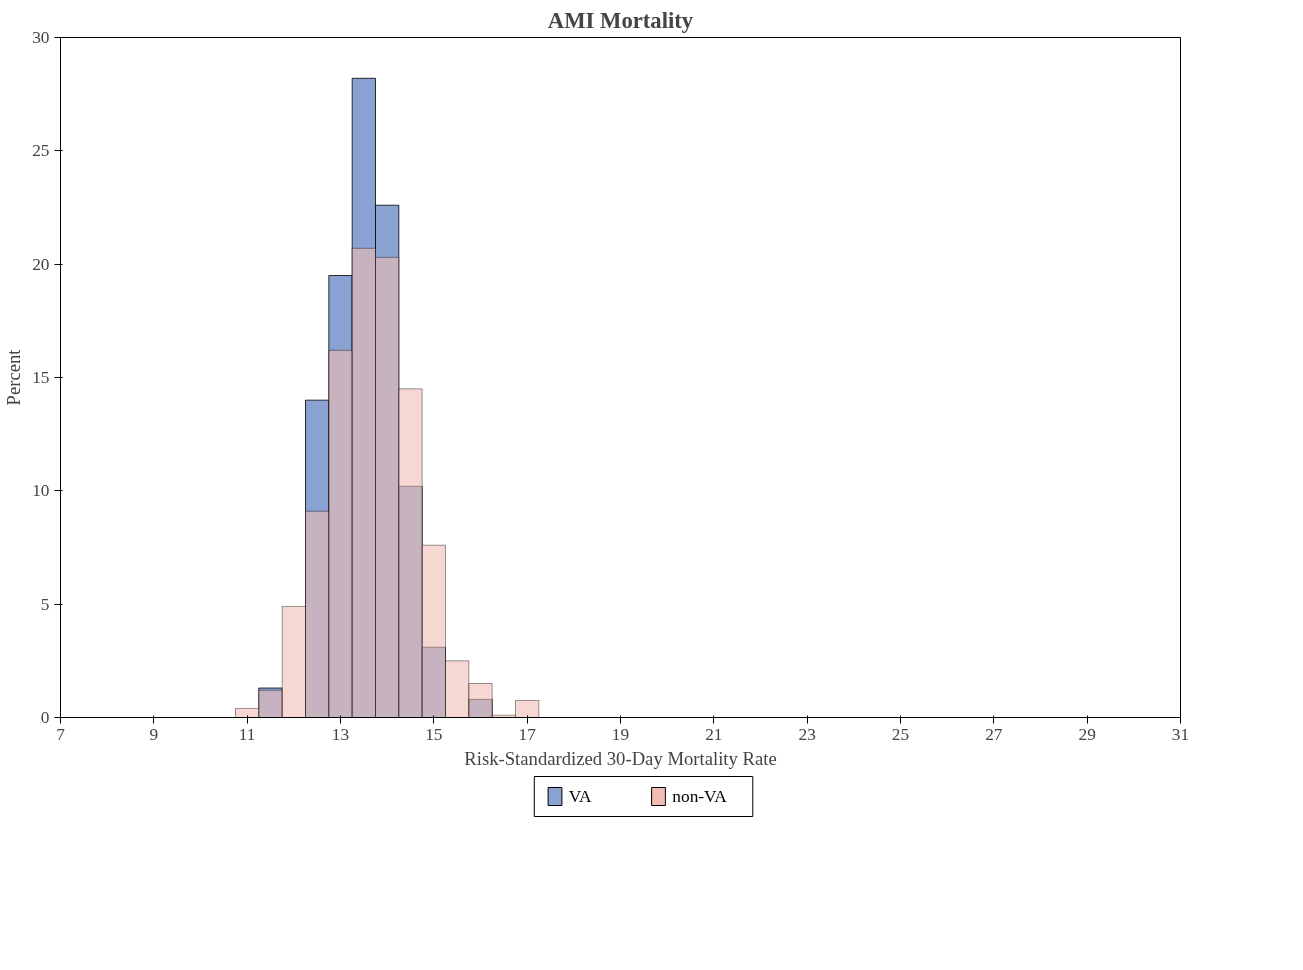  I want to click on y-tick-label: 15, so click(41, 377).